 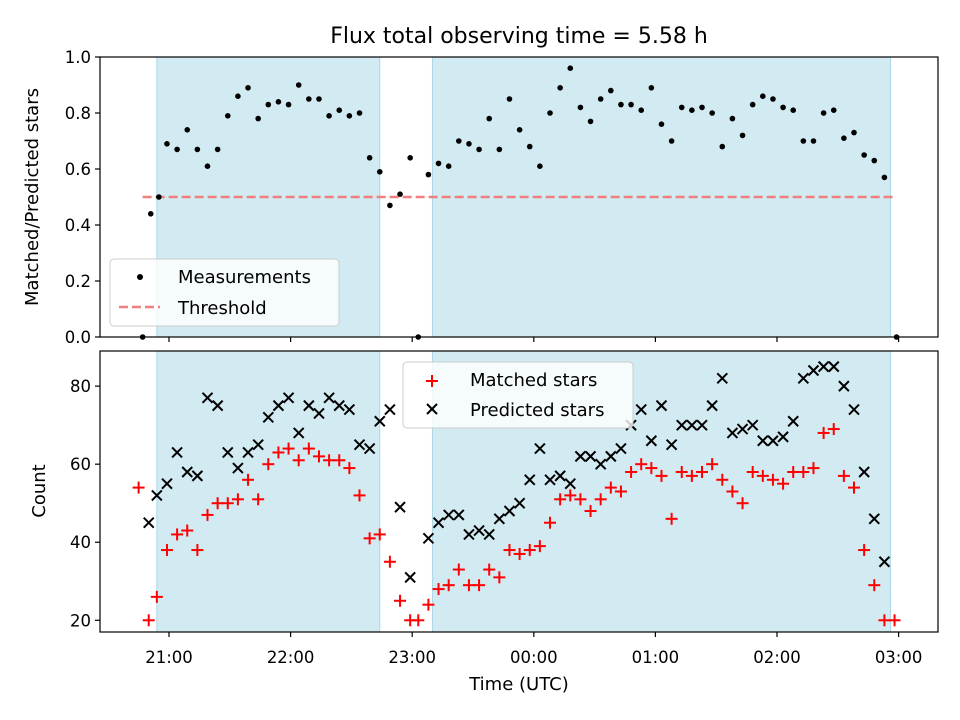 I want to click on legend-label-measurements: Measurements, so click(x=244, y=277).